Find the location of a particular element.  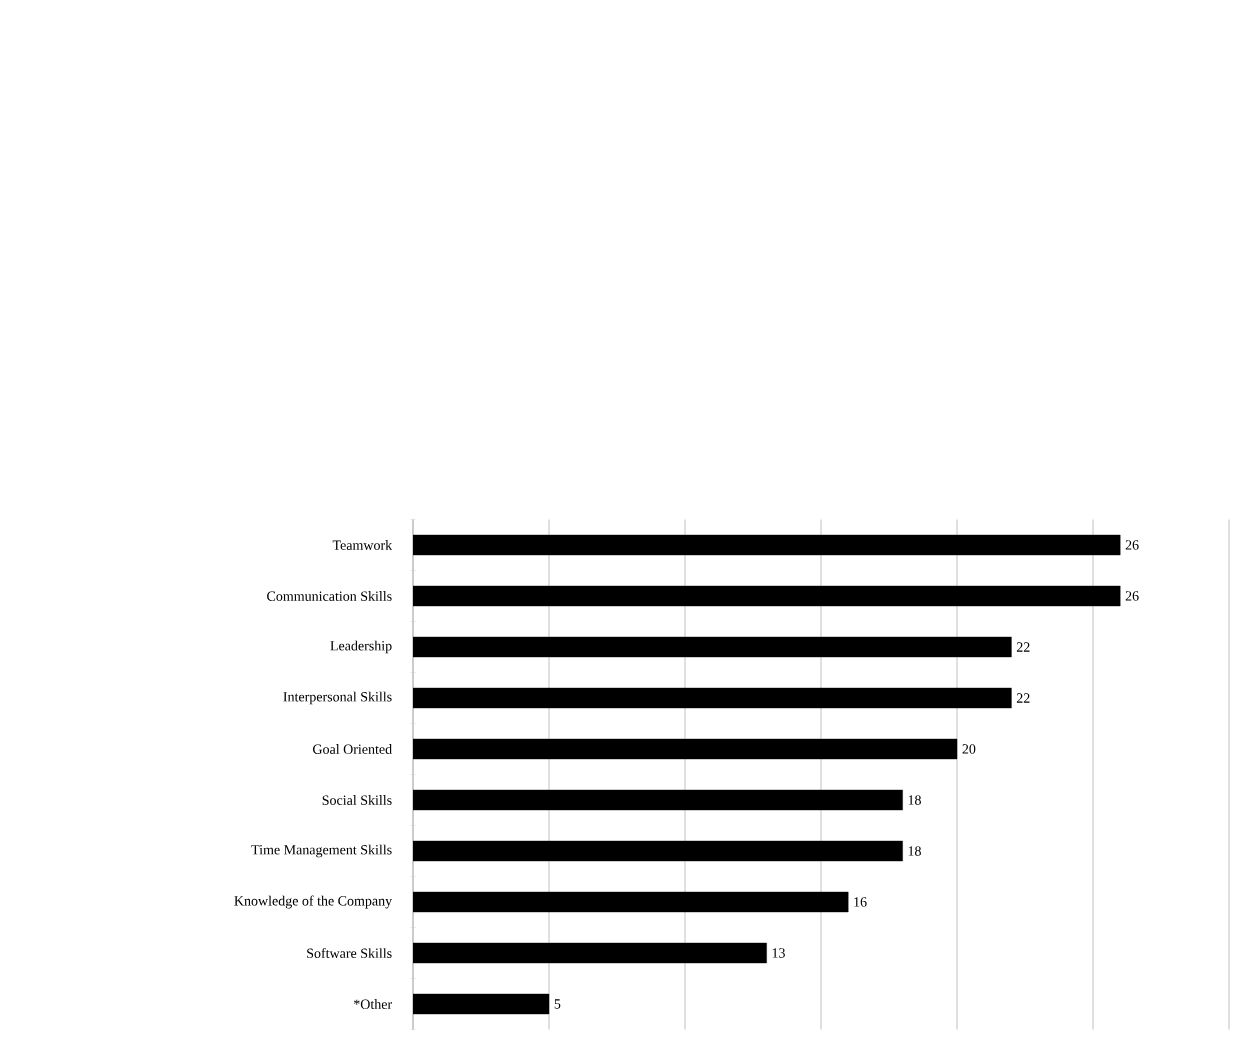

y-tick-label: Leadership is located at coordinates (361, 647).